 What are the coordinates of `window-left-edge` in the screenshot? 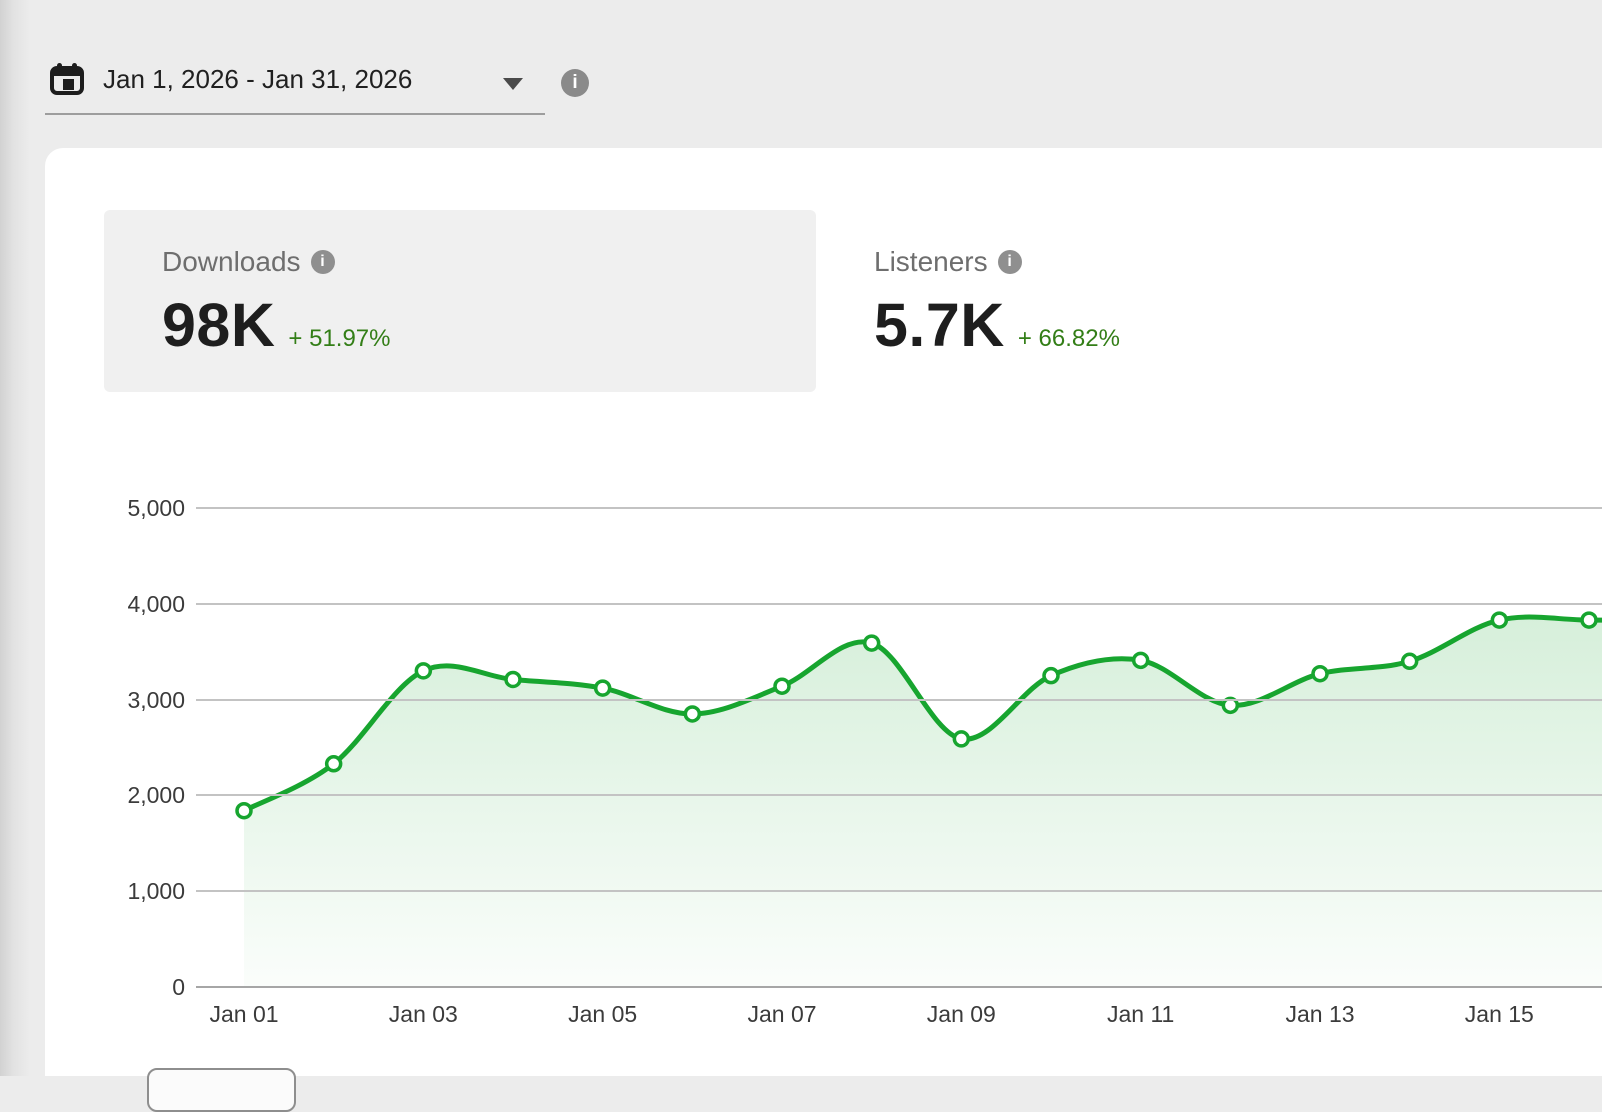 It's located at (15, 538).